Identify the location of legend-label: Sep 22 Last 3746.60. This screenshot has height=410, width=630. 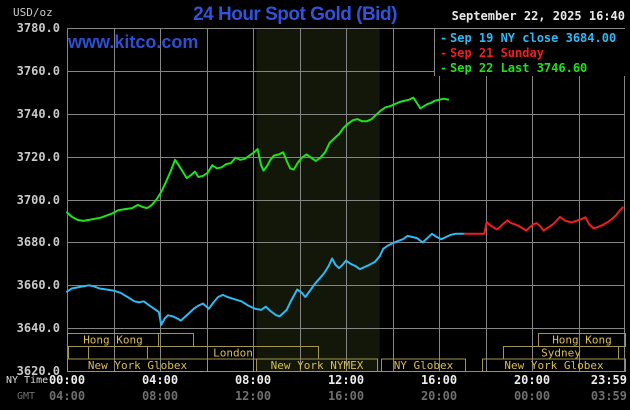
(519, 68).